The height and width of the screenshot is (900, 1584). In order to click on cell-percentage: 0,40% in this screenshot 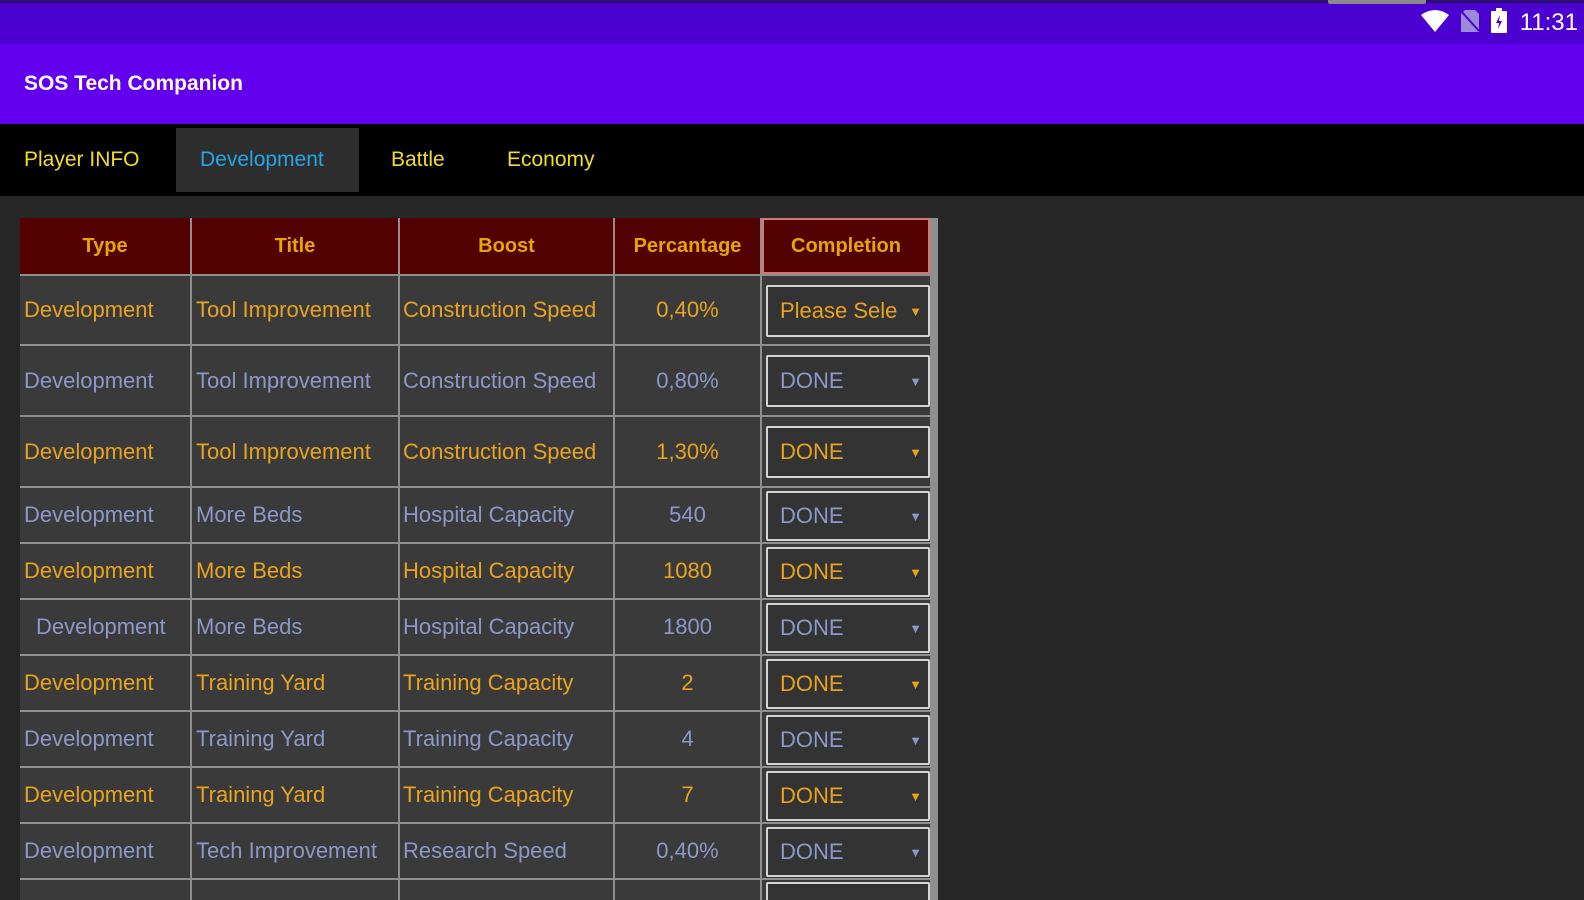, I will do `click(687, 851)`.